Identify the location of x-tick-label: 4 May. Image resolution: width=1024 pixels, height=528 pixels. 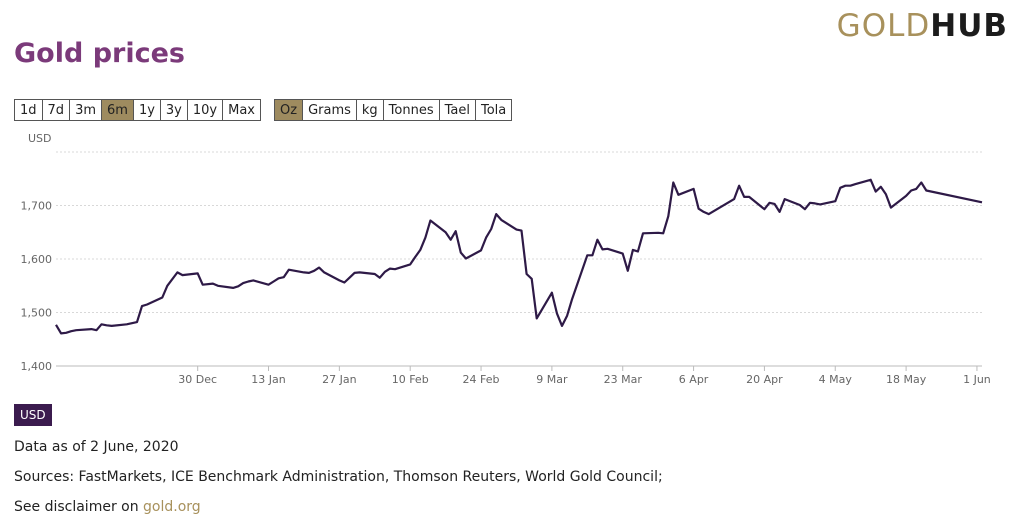
(836, 379).